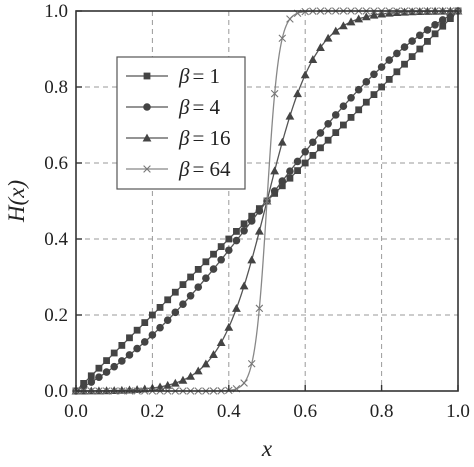 The image size is (474, 467). What do you see at coordinates (76, 411) in the screenshot?
I see `x-tick-label: 0.0` at bounding box center [76, 411].